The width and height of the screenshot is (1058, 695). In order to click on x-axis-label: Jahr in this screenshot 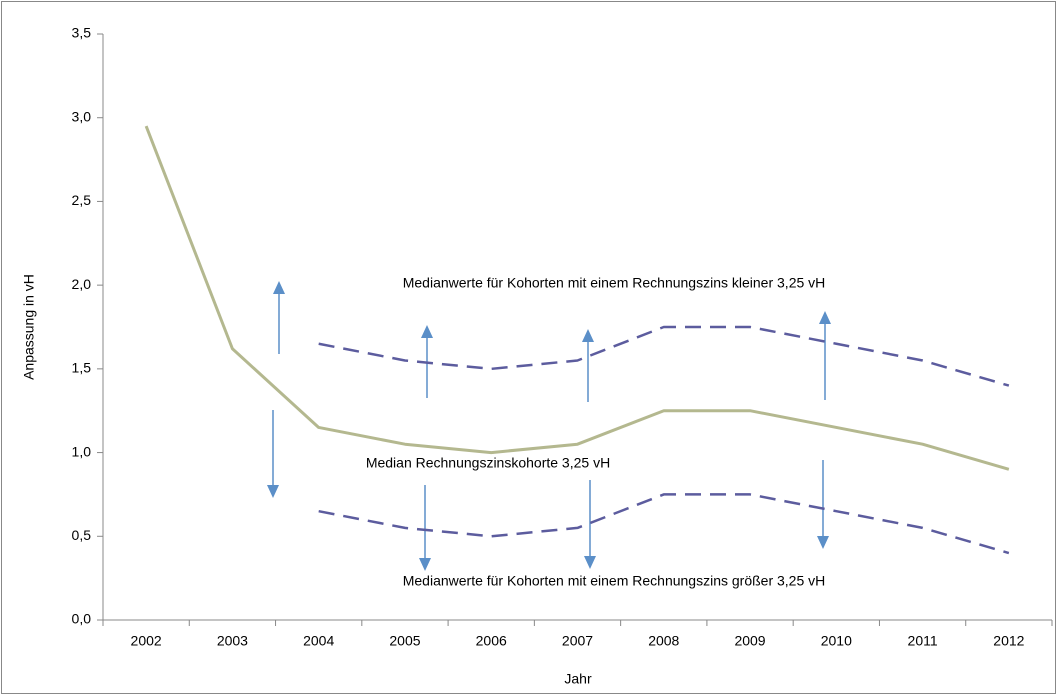, I will do `click(578, 679)`.